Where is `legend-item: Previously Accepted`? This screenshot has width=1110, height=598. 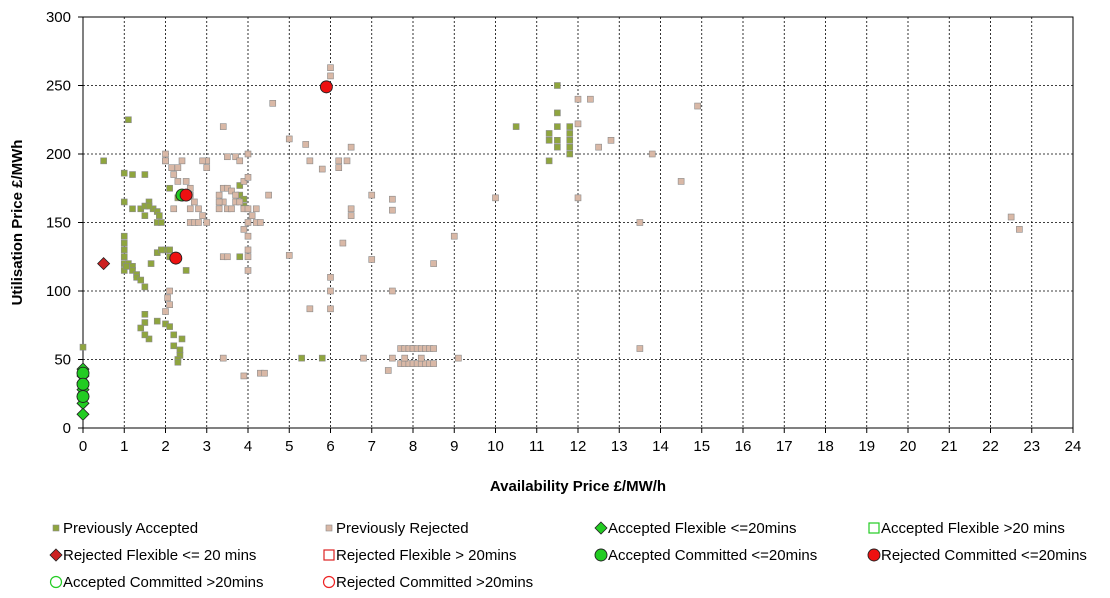
legend-item: Previously Accepted is located at coordinates (125, 528).